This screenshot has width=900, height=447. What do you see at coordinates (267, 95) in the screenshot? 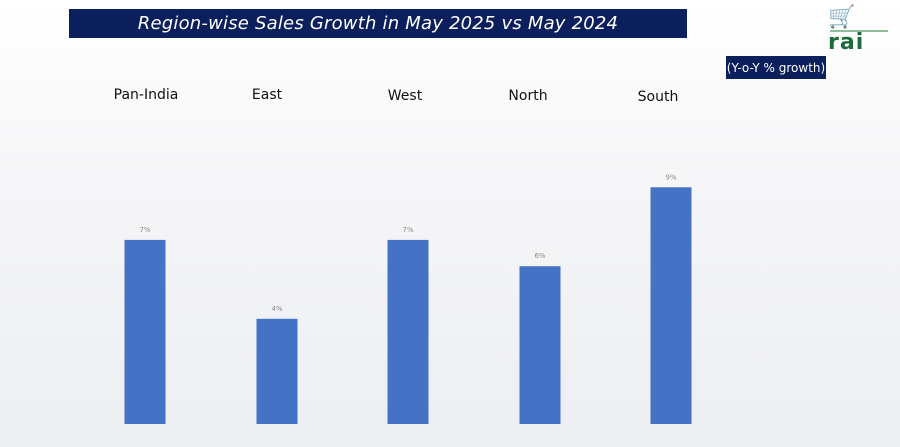
I see `category-label-east: East` at bounding box center [267, 95].